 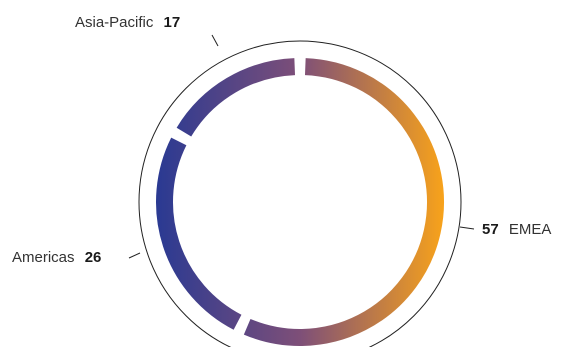 I want to click on slice-americas, so click(x=199, y=233).